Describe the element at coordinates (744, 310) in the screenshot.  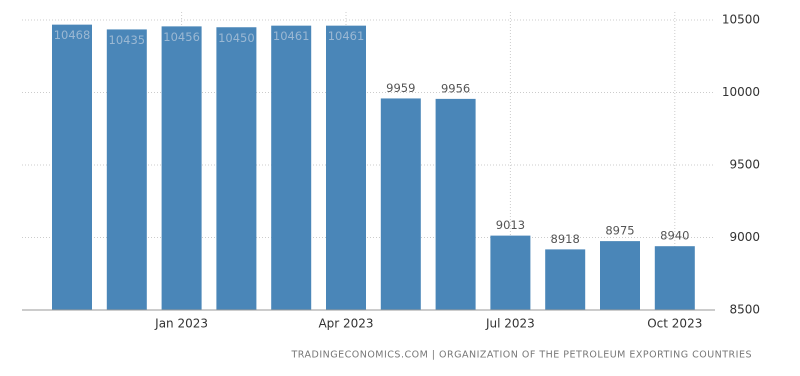
I see `y-tick-label: 8500` at that location.